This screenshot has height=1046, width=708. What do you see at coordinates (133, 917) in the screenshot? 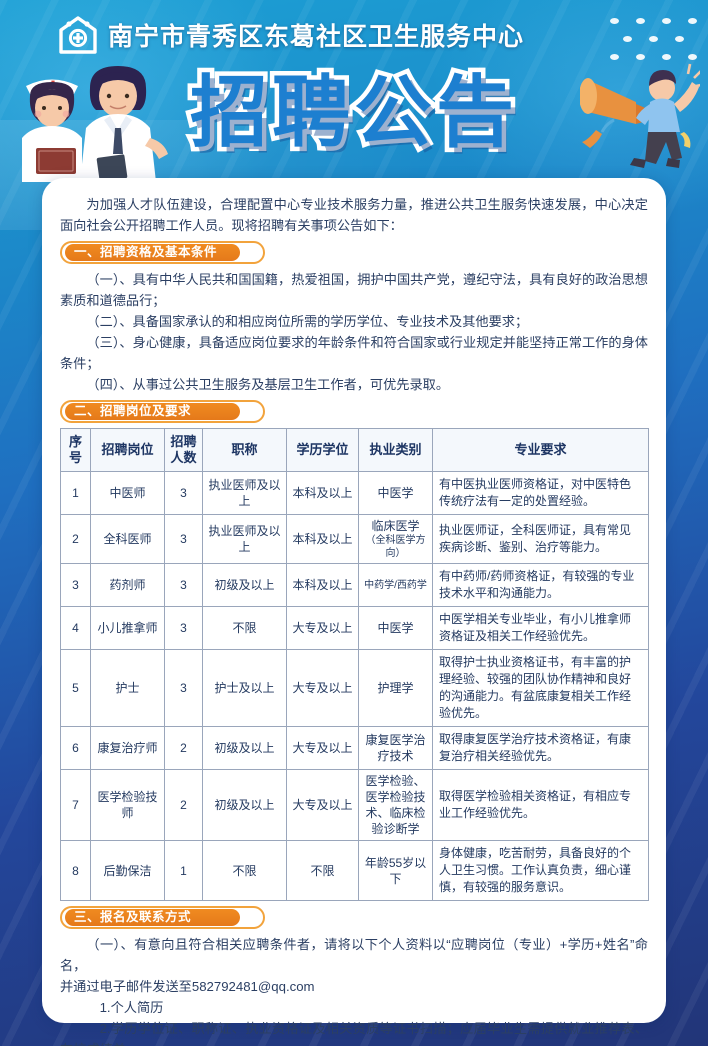
I see `section3-heading-text: 三、报名及联系方式` at bounding box center [133, 917].